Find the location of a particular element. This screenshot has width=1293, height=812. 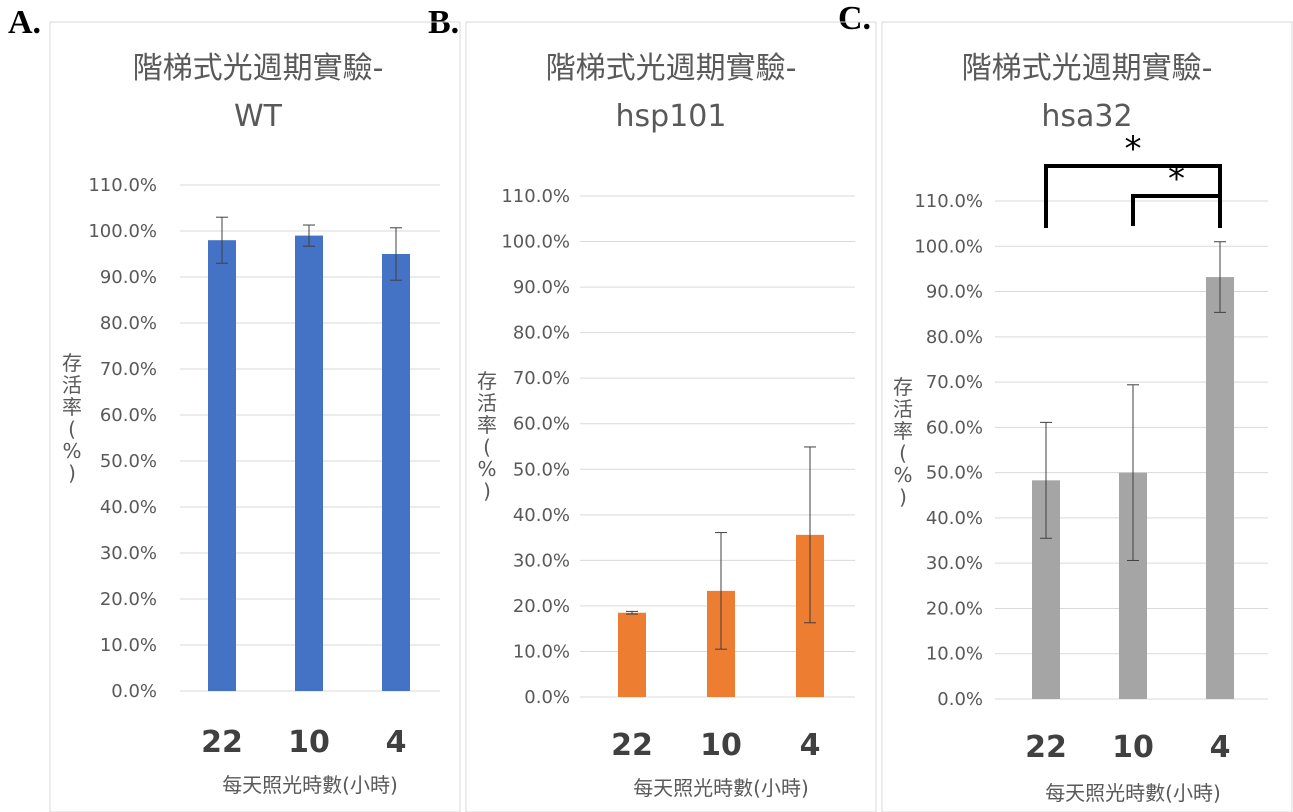

panel-letter-a: A. is located at coordinates (25, 22).